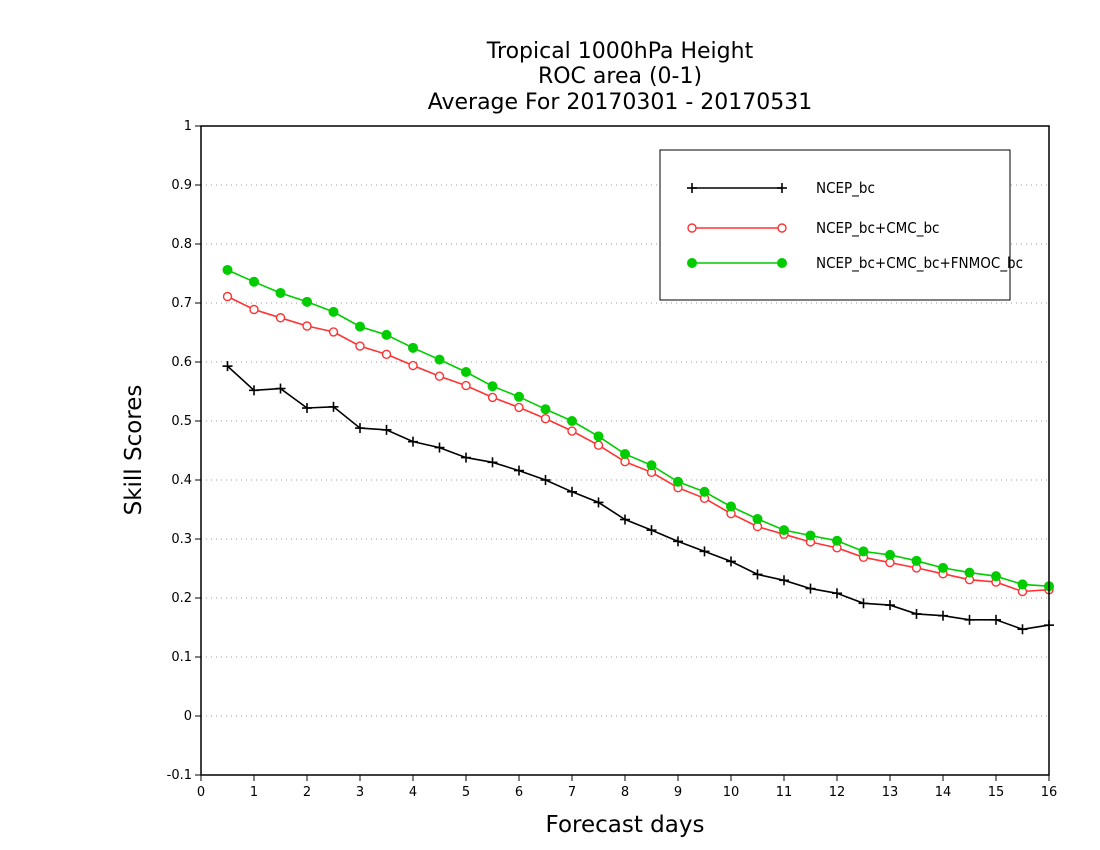 This screenshot has height=850, width=1100. What do you see at coordinates (943, 792) in the screenshot?
I see `x-tick-label: 14` at bounding box center [943, 792].